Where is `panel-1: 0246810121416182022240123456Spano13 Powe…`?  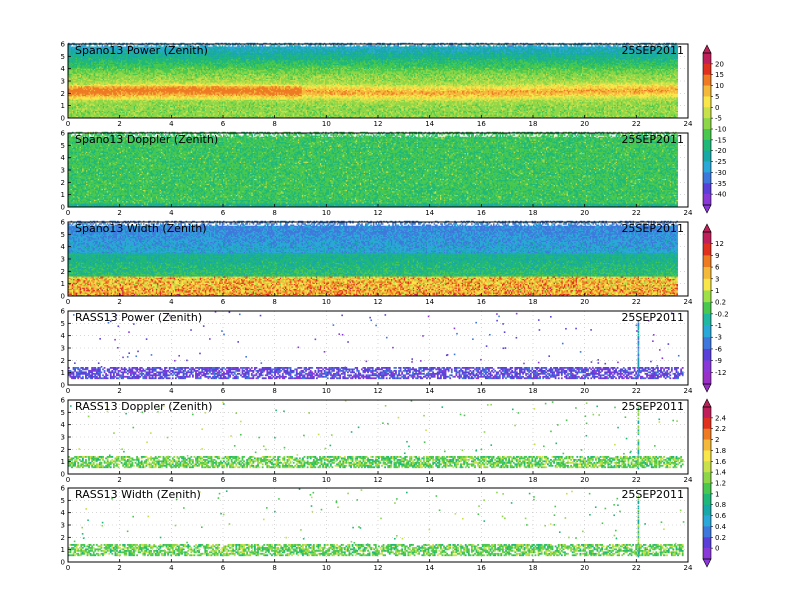
panel-1: 0246810121416182022240123456Spano13 Powe… is located at coordinates (377, 85).